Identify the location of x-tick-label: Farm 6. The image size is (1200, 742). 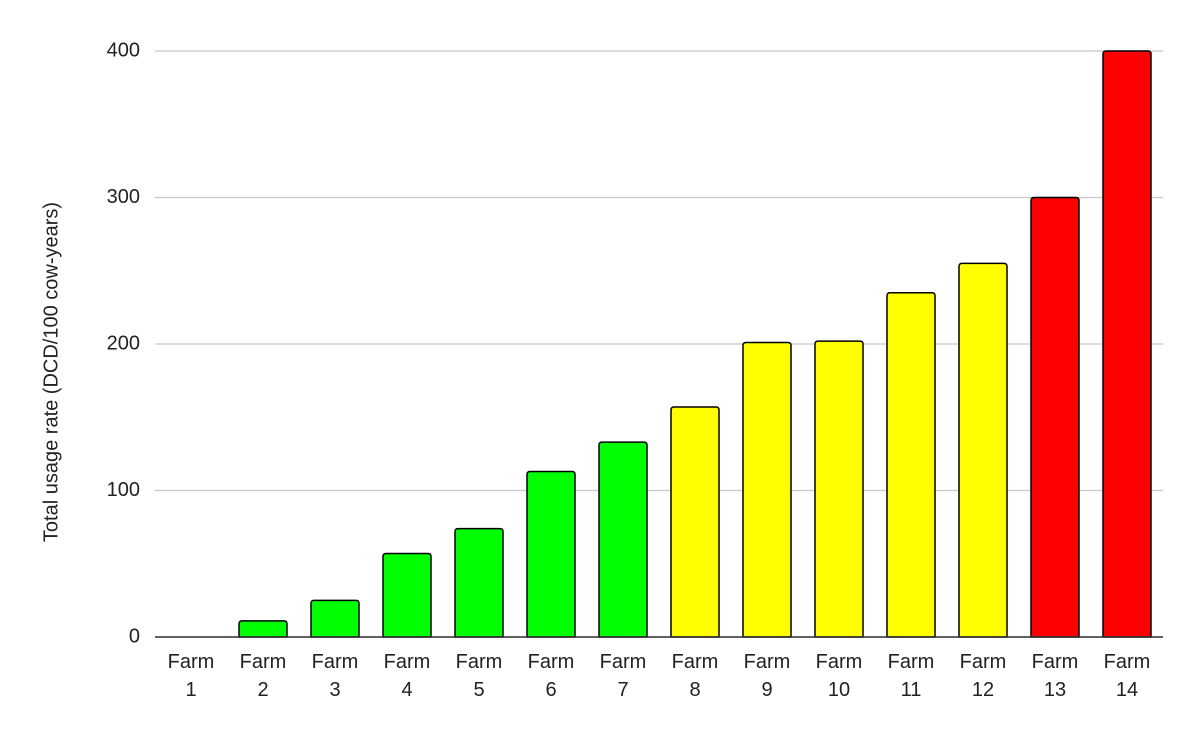
(551, 676).